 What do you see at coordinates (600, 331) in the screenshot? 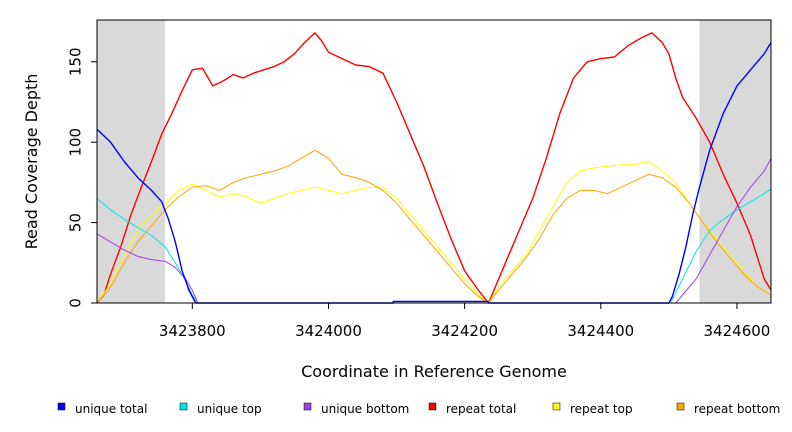
I see `x-tick-label: 3424400` at bounding box center [600, 331].